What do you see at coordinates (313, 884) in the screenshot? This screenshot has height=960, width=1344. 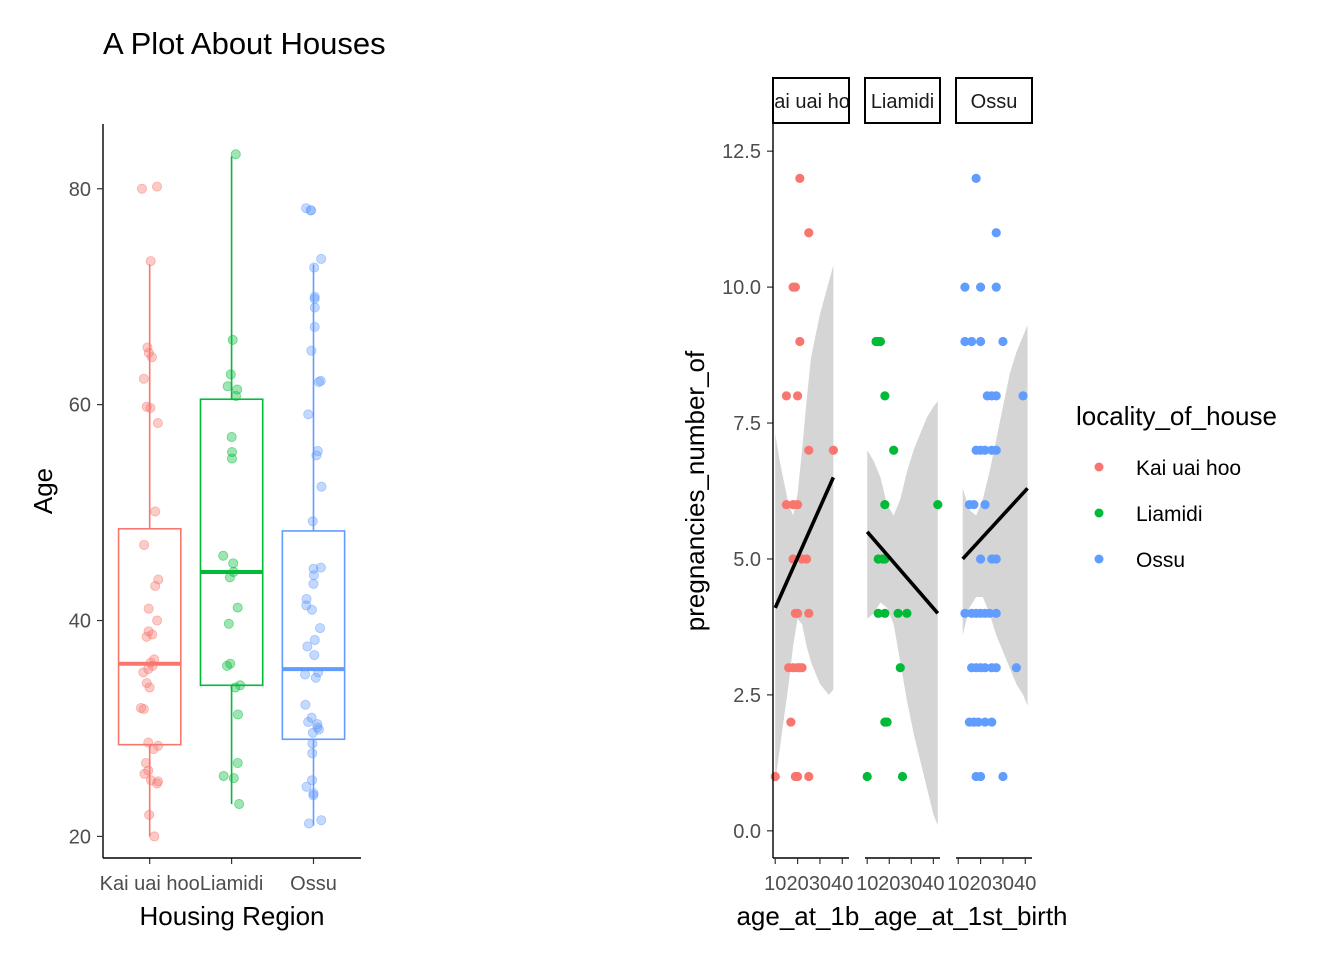 I see `x-tick-label-ossu: Ossu` at bounding box center [313, 884].